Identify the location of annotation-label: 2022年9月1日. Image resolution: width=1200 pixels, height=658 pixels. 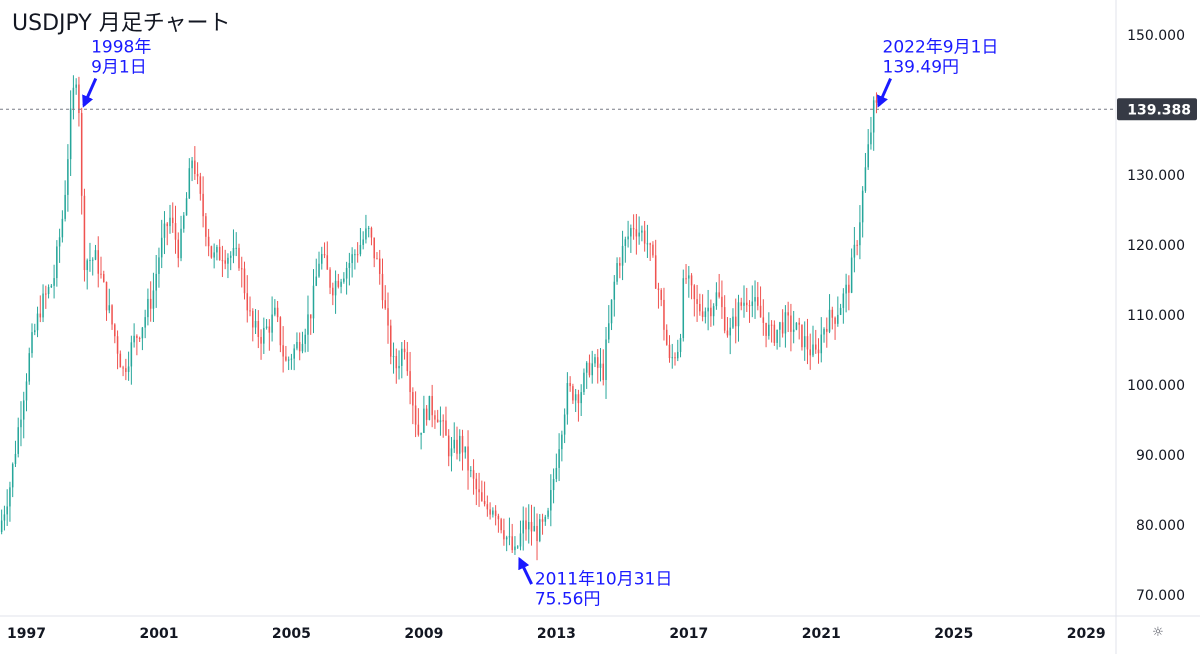
(941, 48).